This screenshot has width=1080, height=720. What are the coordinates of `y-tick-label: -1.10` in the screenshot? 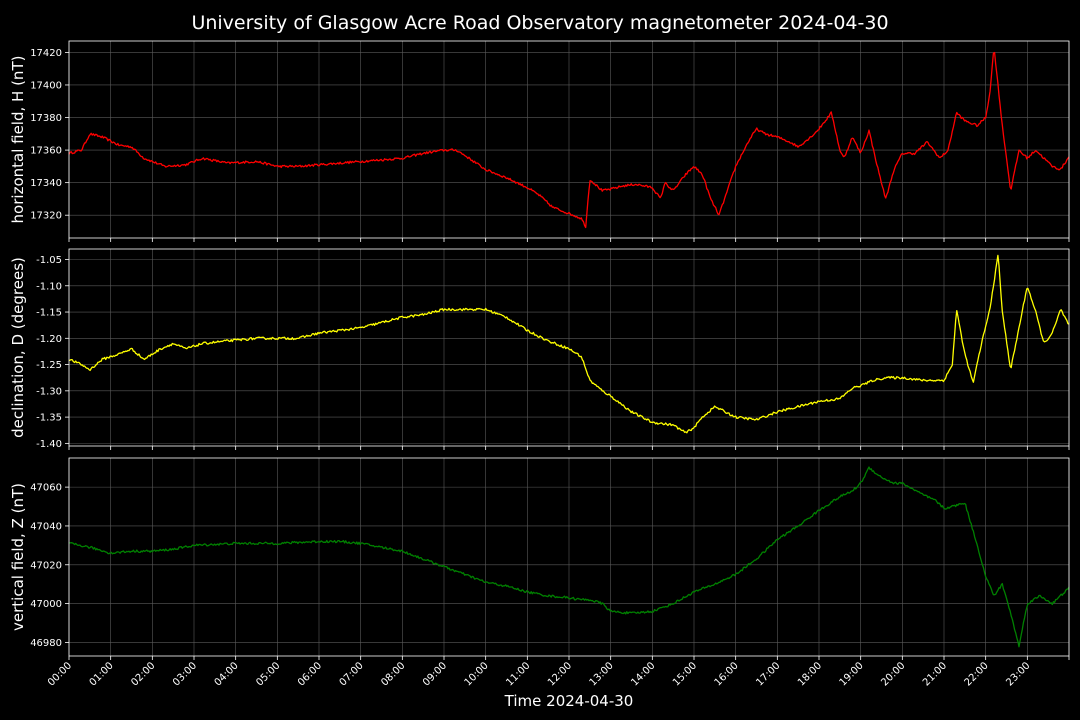 It's located at (49, 286).